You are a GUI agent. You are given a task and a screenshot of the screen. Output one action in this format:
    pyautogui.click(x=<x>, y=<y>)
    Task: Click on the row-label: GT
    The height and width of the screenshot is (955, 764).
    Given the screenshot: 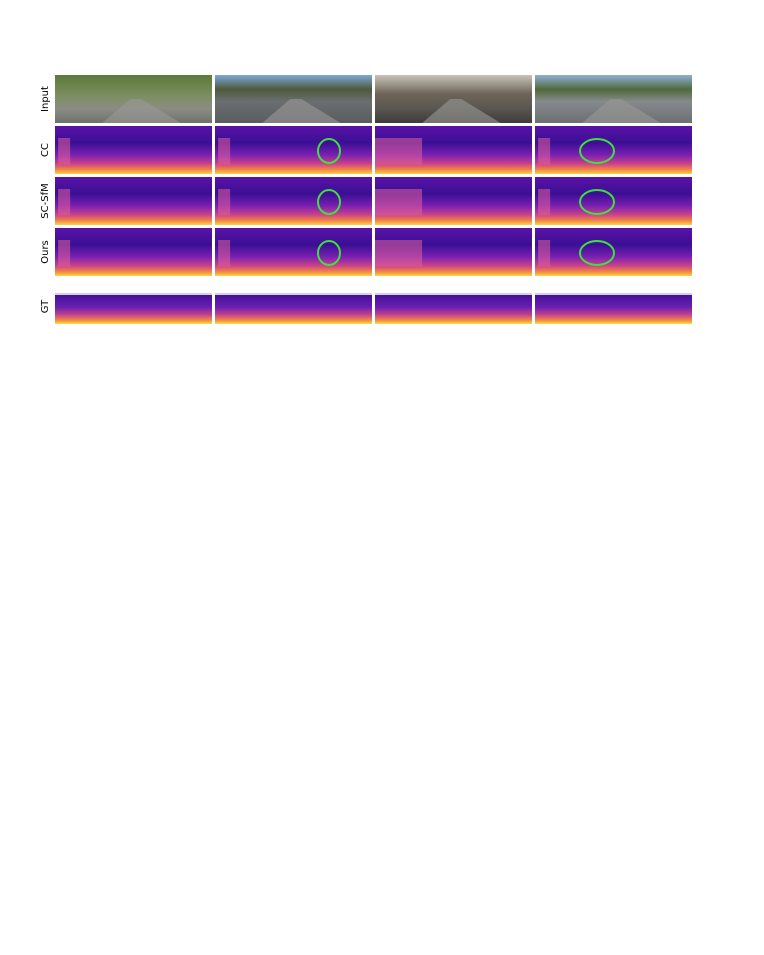 What is the action you would take?
    pyautogui.click(x=45, y=306)
    